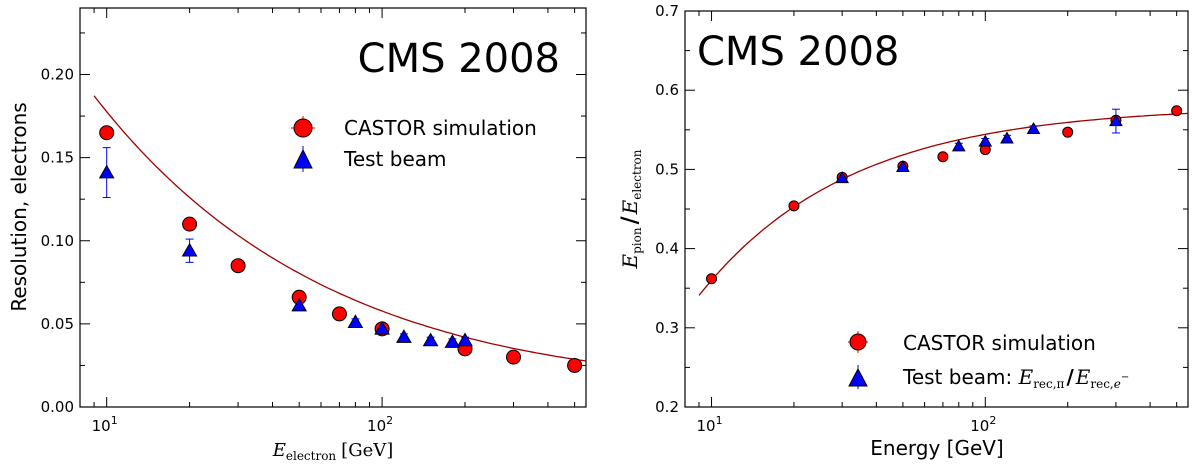 The image size is (1192, 467). Describe the element at coordinates (440, 128) in the screenshot. I see `left-legend-sim-label: CASTOR simulation` at that location.